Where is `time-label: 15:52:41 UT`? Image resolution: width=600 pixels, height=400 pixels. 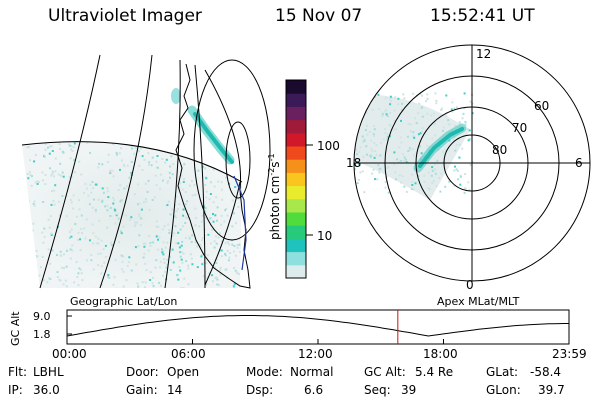
time-label: 15:52:41 UT is located at coordinates (482, 16).